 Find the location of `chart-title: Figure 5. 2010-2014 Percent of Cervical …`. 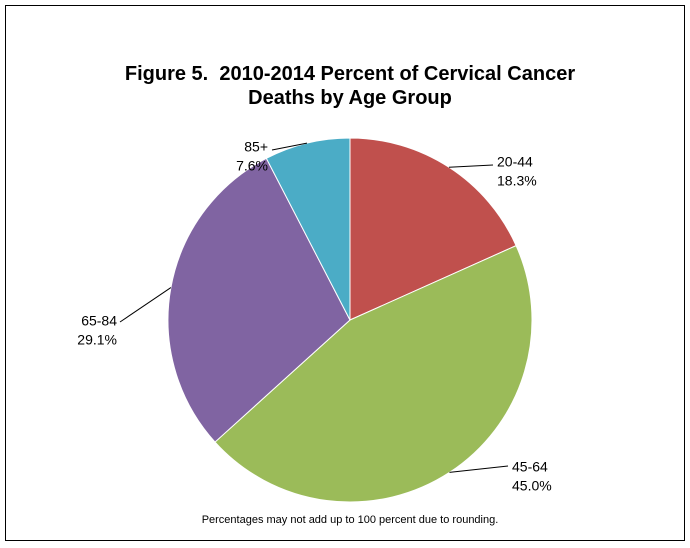

chart-title: Figure 5. 2010-2014 Percent of Cervical … is located at coordinates (352, 86).